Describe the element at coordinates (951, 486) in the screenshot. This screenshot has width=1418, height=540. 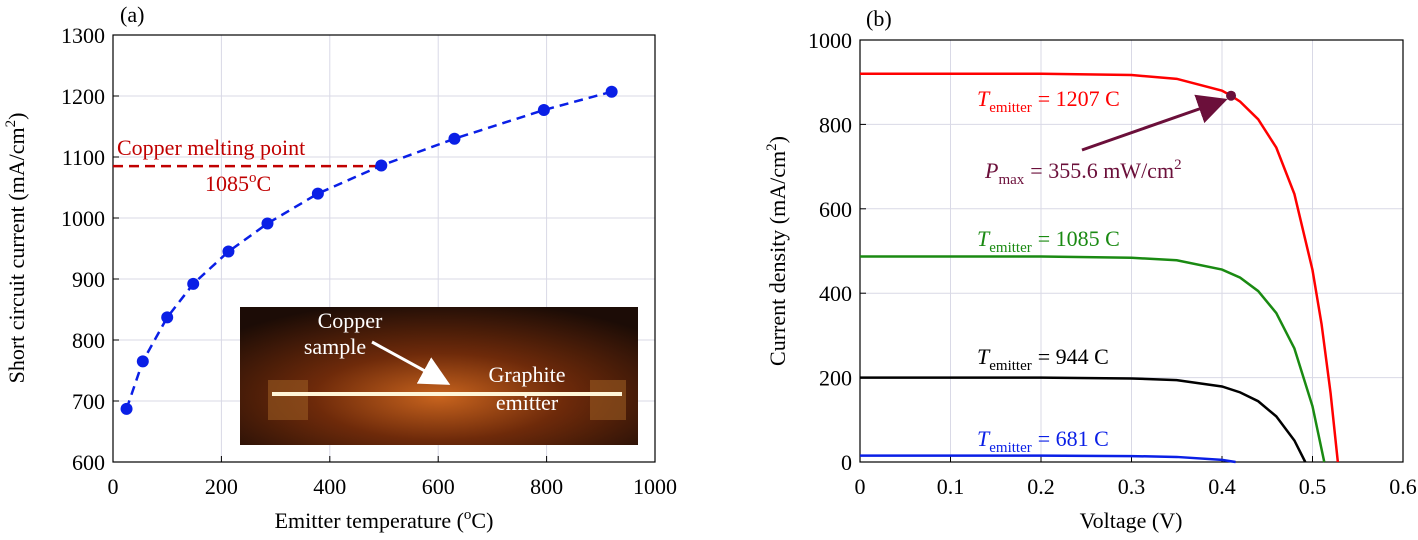
I see `x-tick-label: 0.1` at that location.